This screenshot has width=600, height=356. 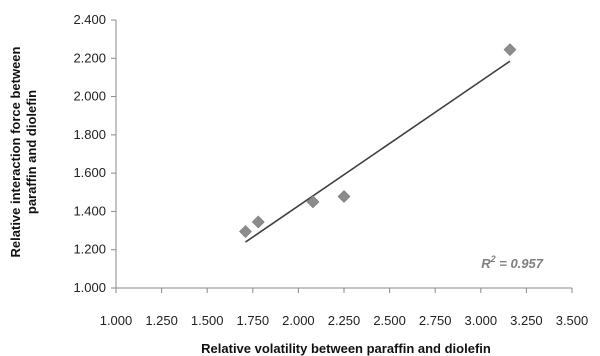 I want to click on y-tick-label: 1.200, so click(x=89, y=249).